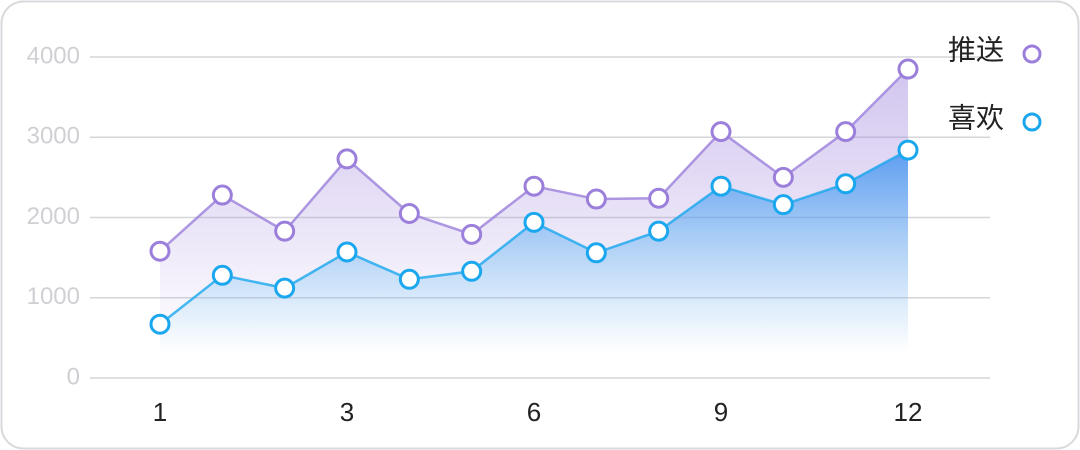 The height and width of the screenshot is (450, 1080). What do you see at coordinates (160, 412) in the screenshot?
I see `x-tick-label: 1` at bounding box center [160, 412].